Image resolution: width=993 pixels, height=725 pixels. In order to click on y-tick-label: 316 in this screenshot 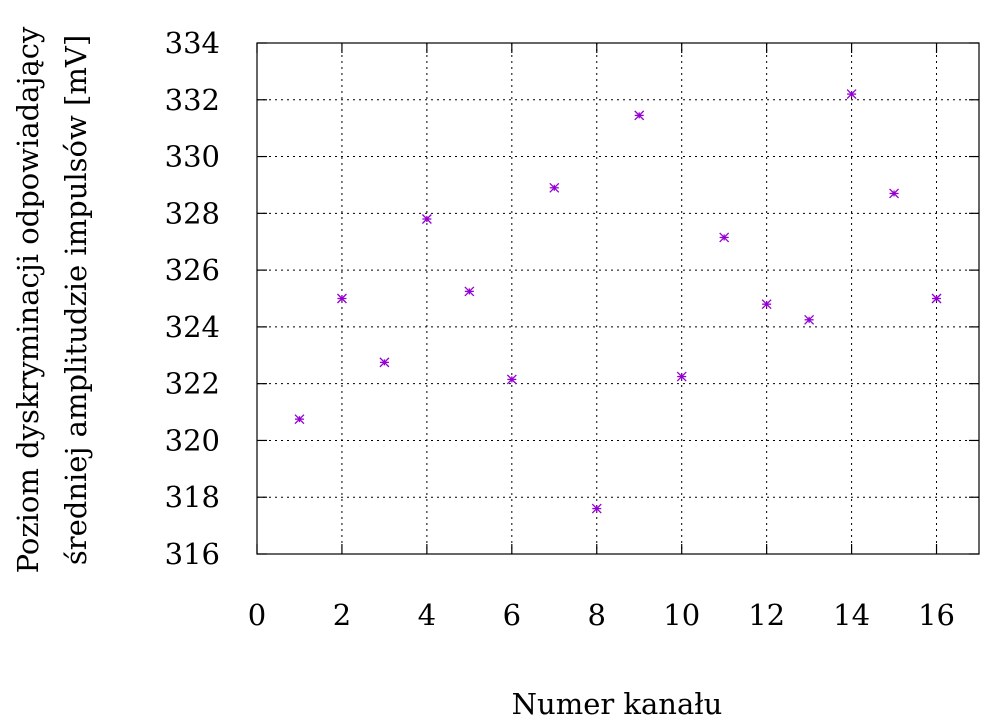, I will do `click(192, 554)`.